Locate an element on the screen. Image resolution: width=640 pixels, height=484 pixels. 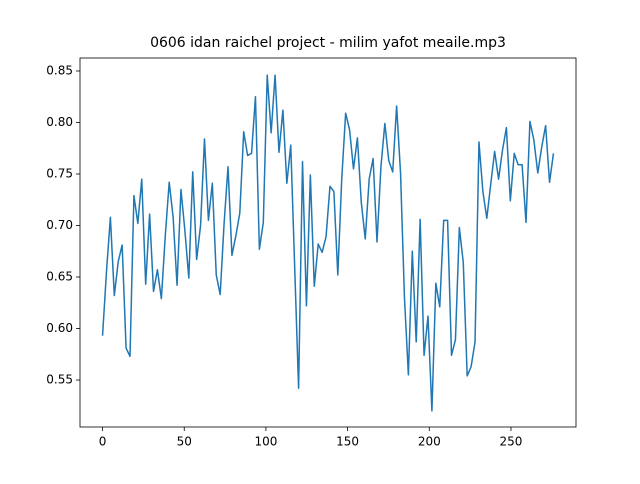
x-tick-label: 0 is located at coordinates (103, 442).